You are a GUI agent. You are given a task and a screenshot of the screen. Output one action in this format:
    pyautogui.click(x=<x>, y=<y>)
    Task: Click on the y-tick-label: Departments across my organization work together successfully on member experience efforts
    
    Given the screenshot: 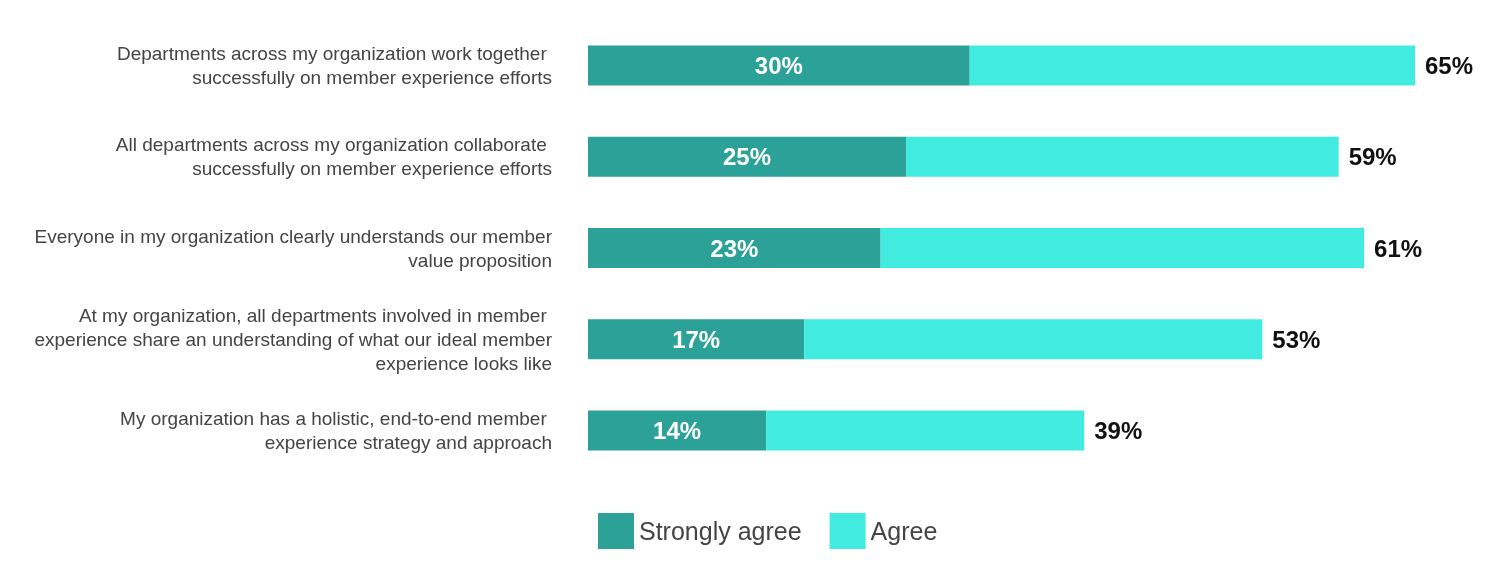 What is the action you would take?
    pyautogui.click(x=334, y=66)
    